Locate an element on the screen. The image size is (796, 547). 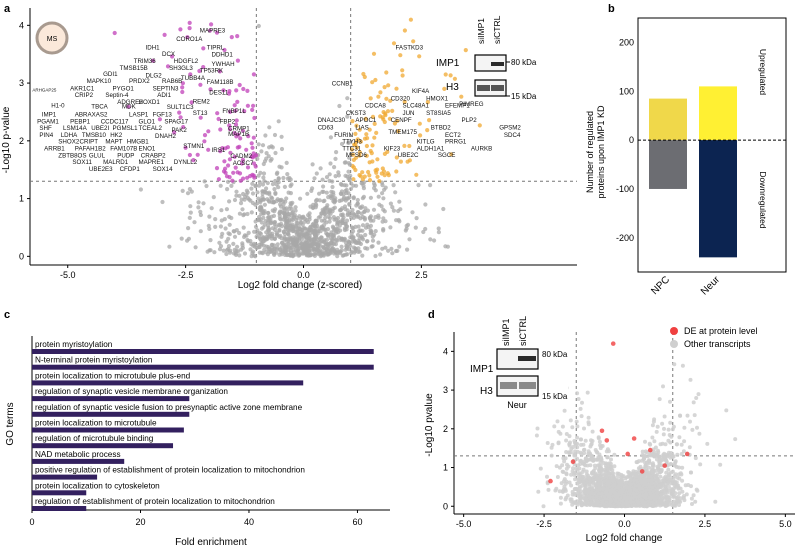
a-gene-label: PIN4 is located at coordinates (46, 135).